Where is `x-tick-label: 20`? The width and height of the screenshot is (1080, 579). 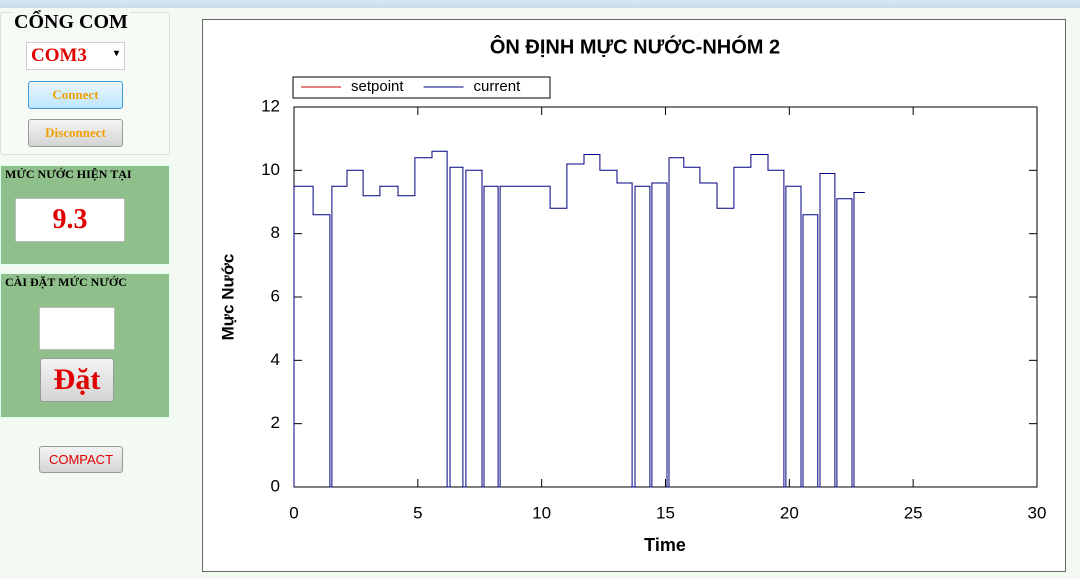
x-tick-label: 20 is located at coordinates (789, 512).